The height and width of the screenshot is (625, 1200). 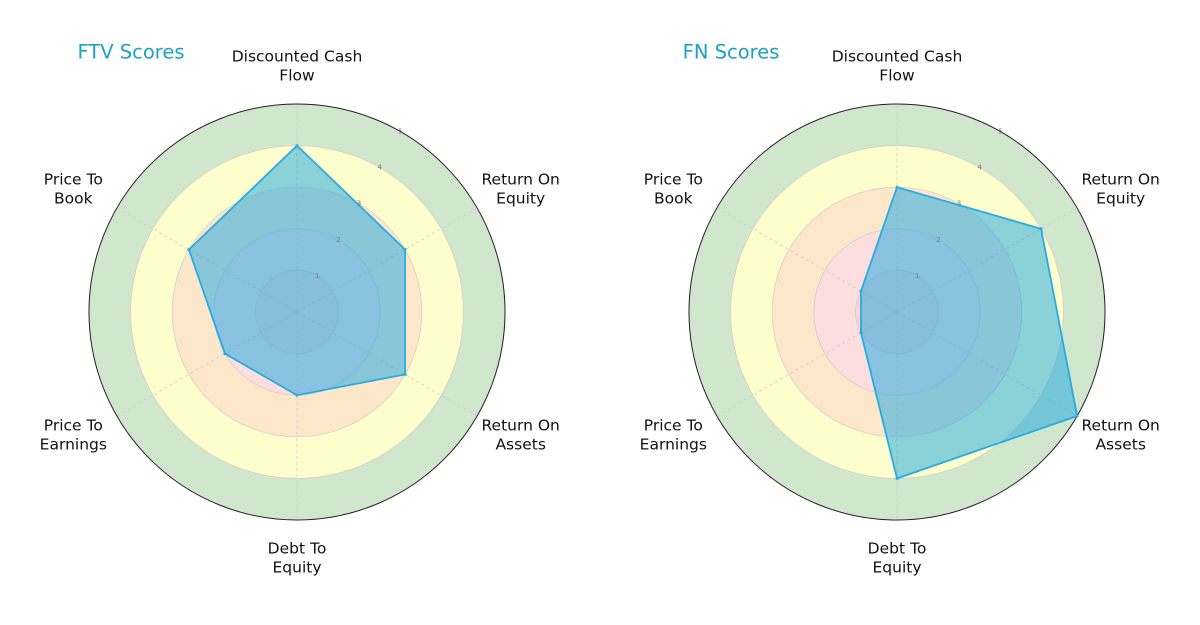 I want to click on chart-title: FTV Scores, so click(x=130, y=52).